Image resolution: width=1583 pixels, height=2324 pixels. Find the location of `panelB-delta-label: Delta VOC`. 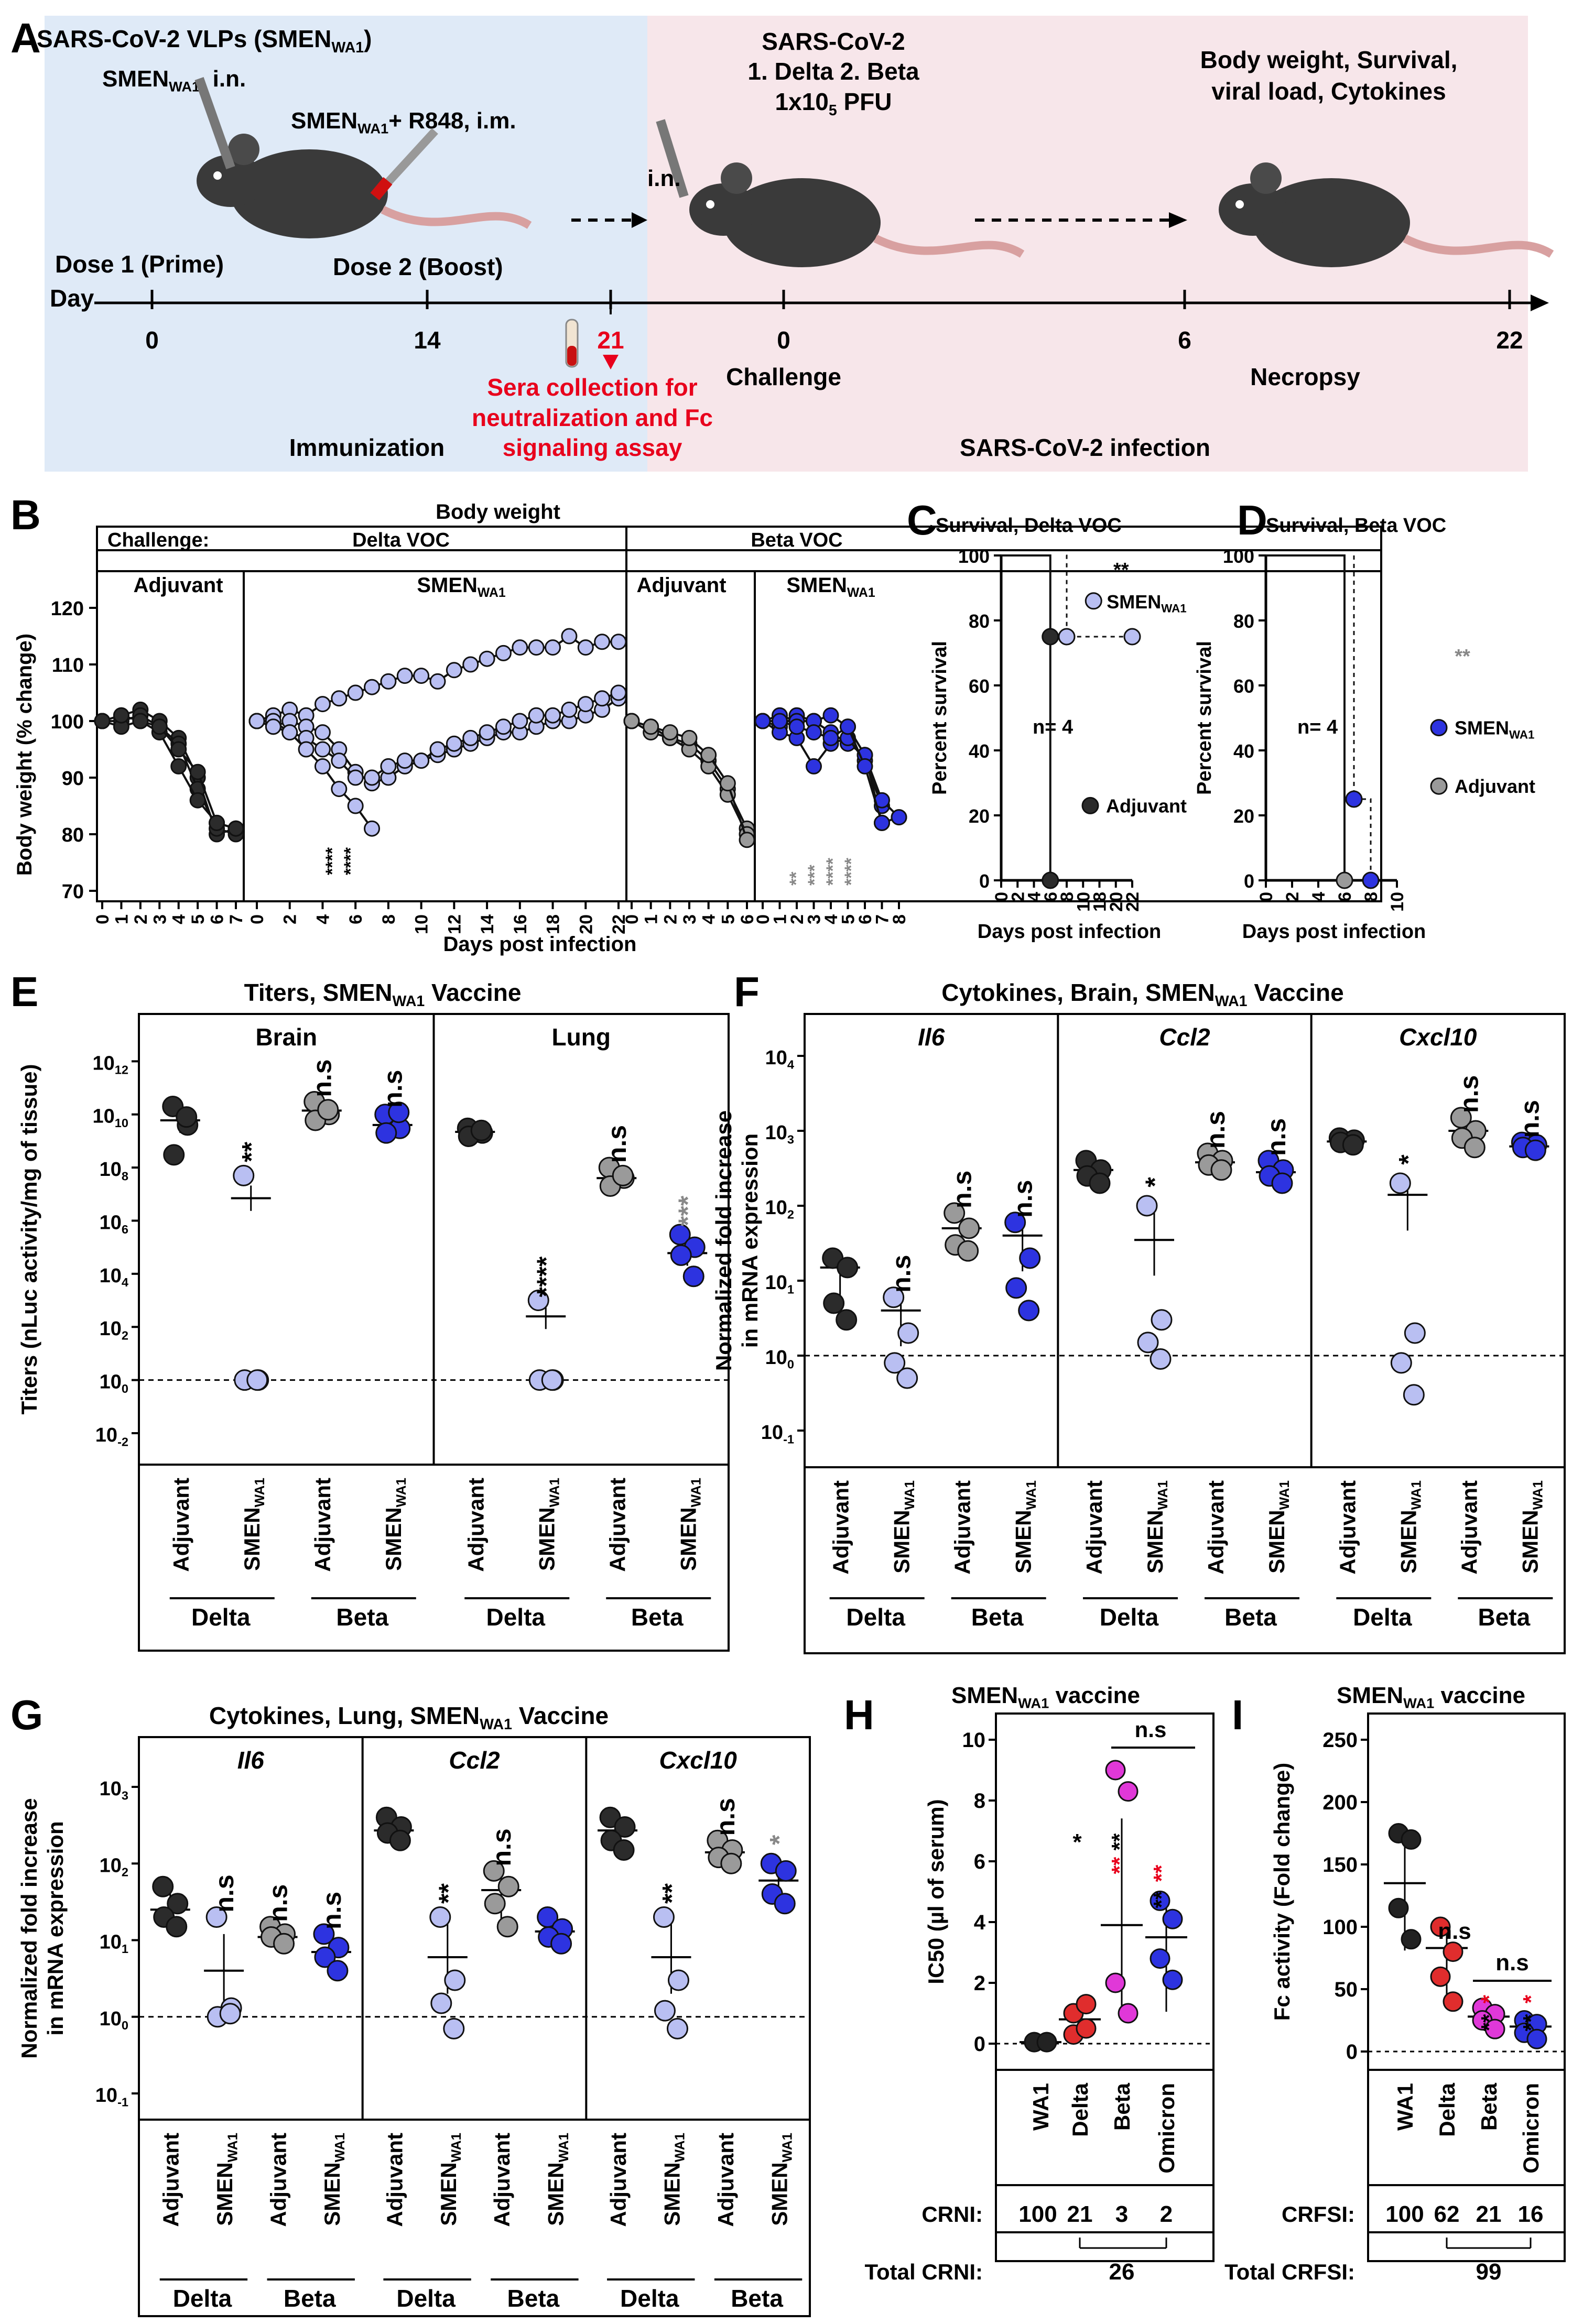

panelB-delta-label: Delta VOC is located at coordinates (401, 540).